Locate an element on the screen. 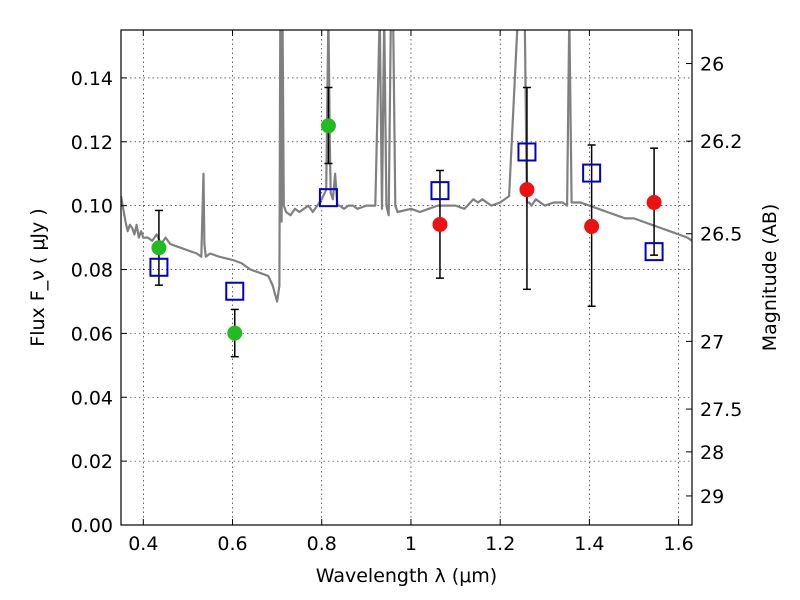 This screenshot has height=600, width=800. x-tick-label: 0.8 is located at coordinates (322, 544).